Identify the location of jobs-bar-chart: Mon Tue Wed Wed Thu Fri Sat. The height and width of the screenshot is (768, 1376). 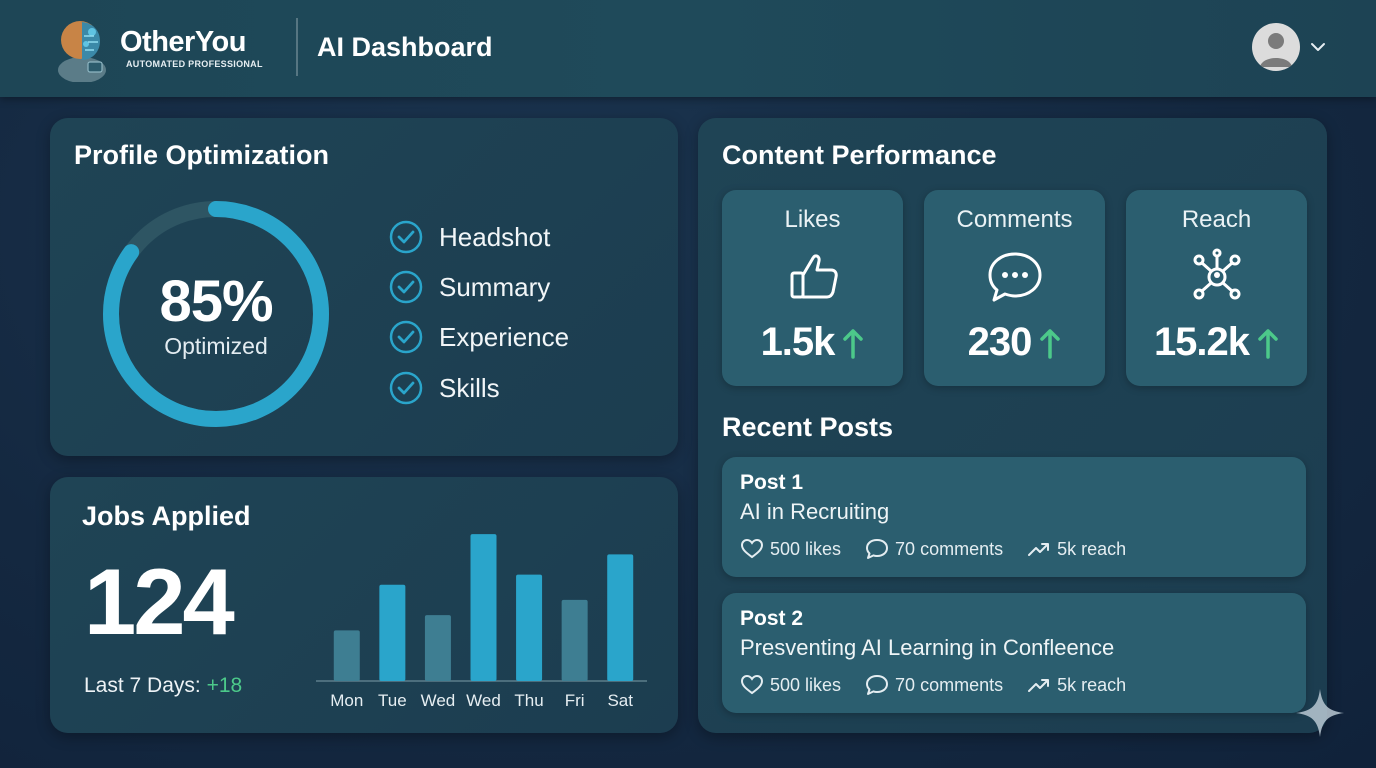
(481, 622).